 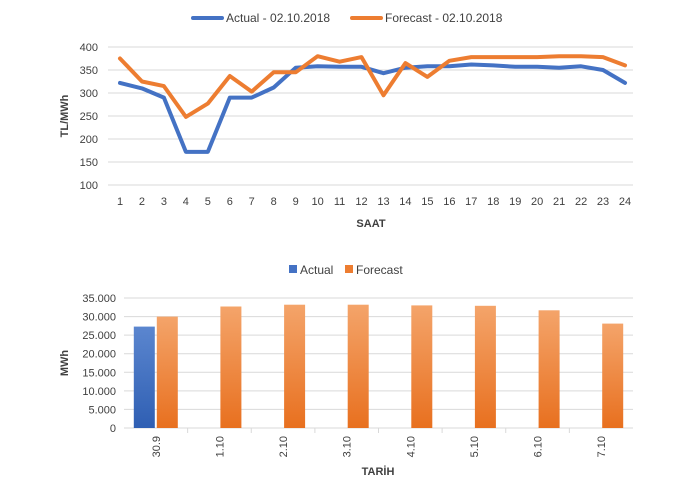 What do you see at coordinates (99, 336) in the screenshot?
I see `bar-chart-y-tick-label: 25.000` at bounding box center [99, 336].